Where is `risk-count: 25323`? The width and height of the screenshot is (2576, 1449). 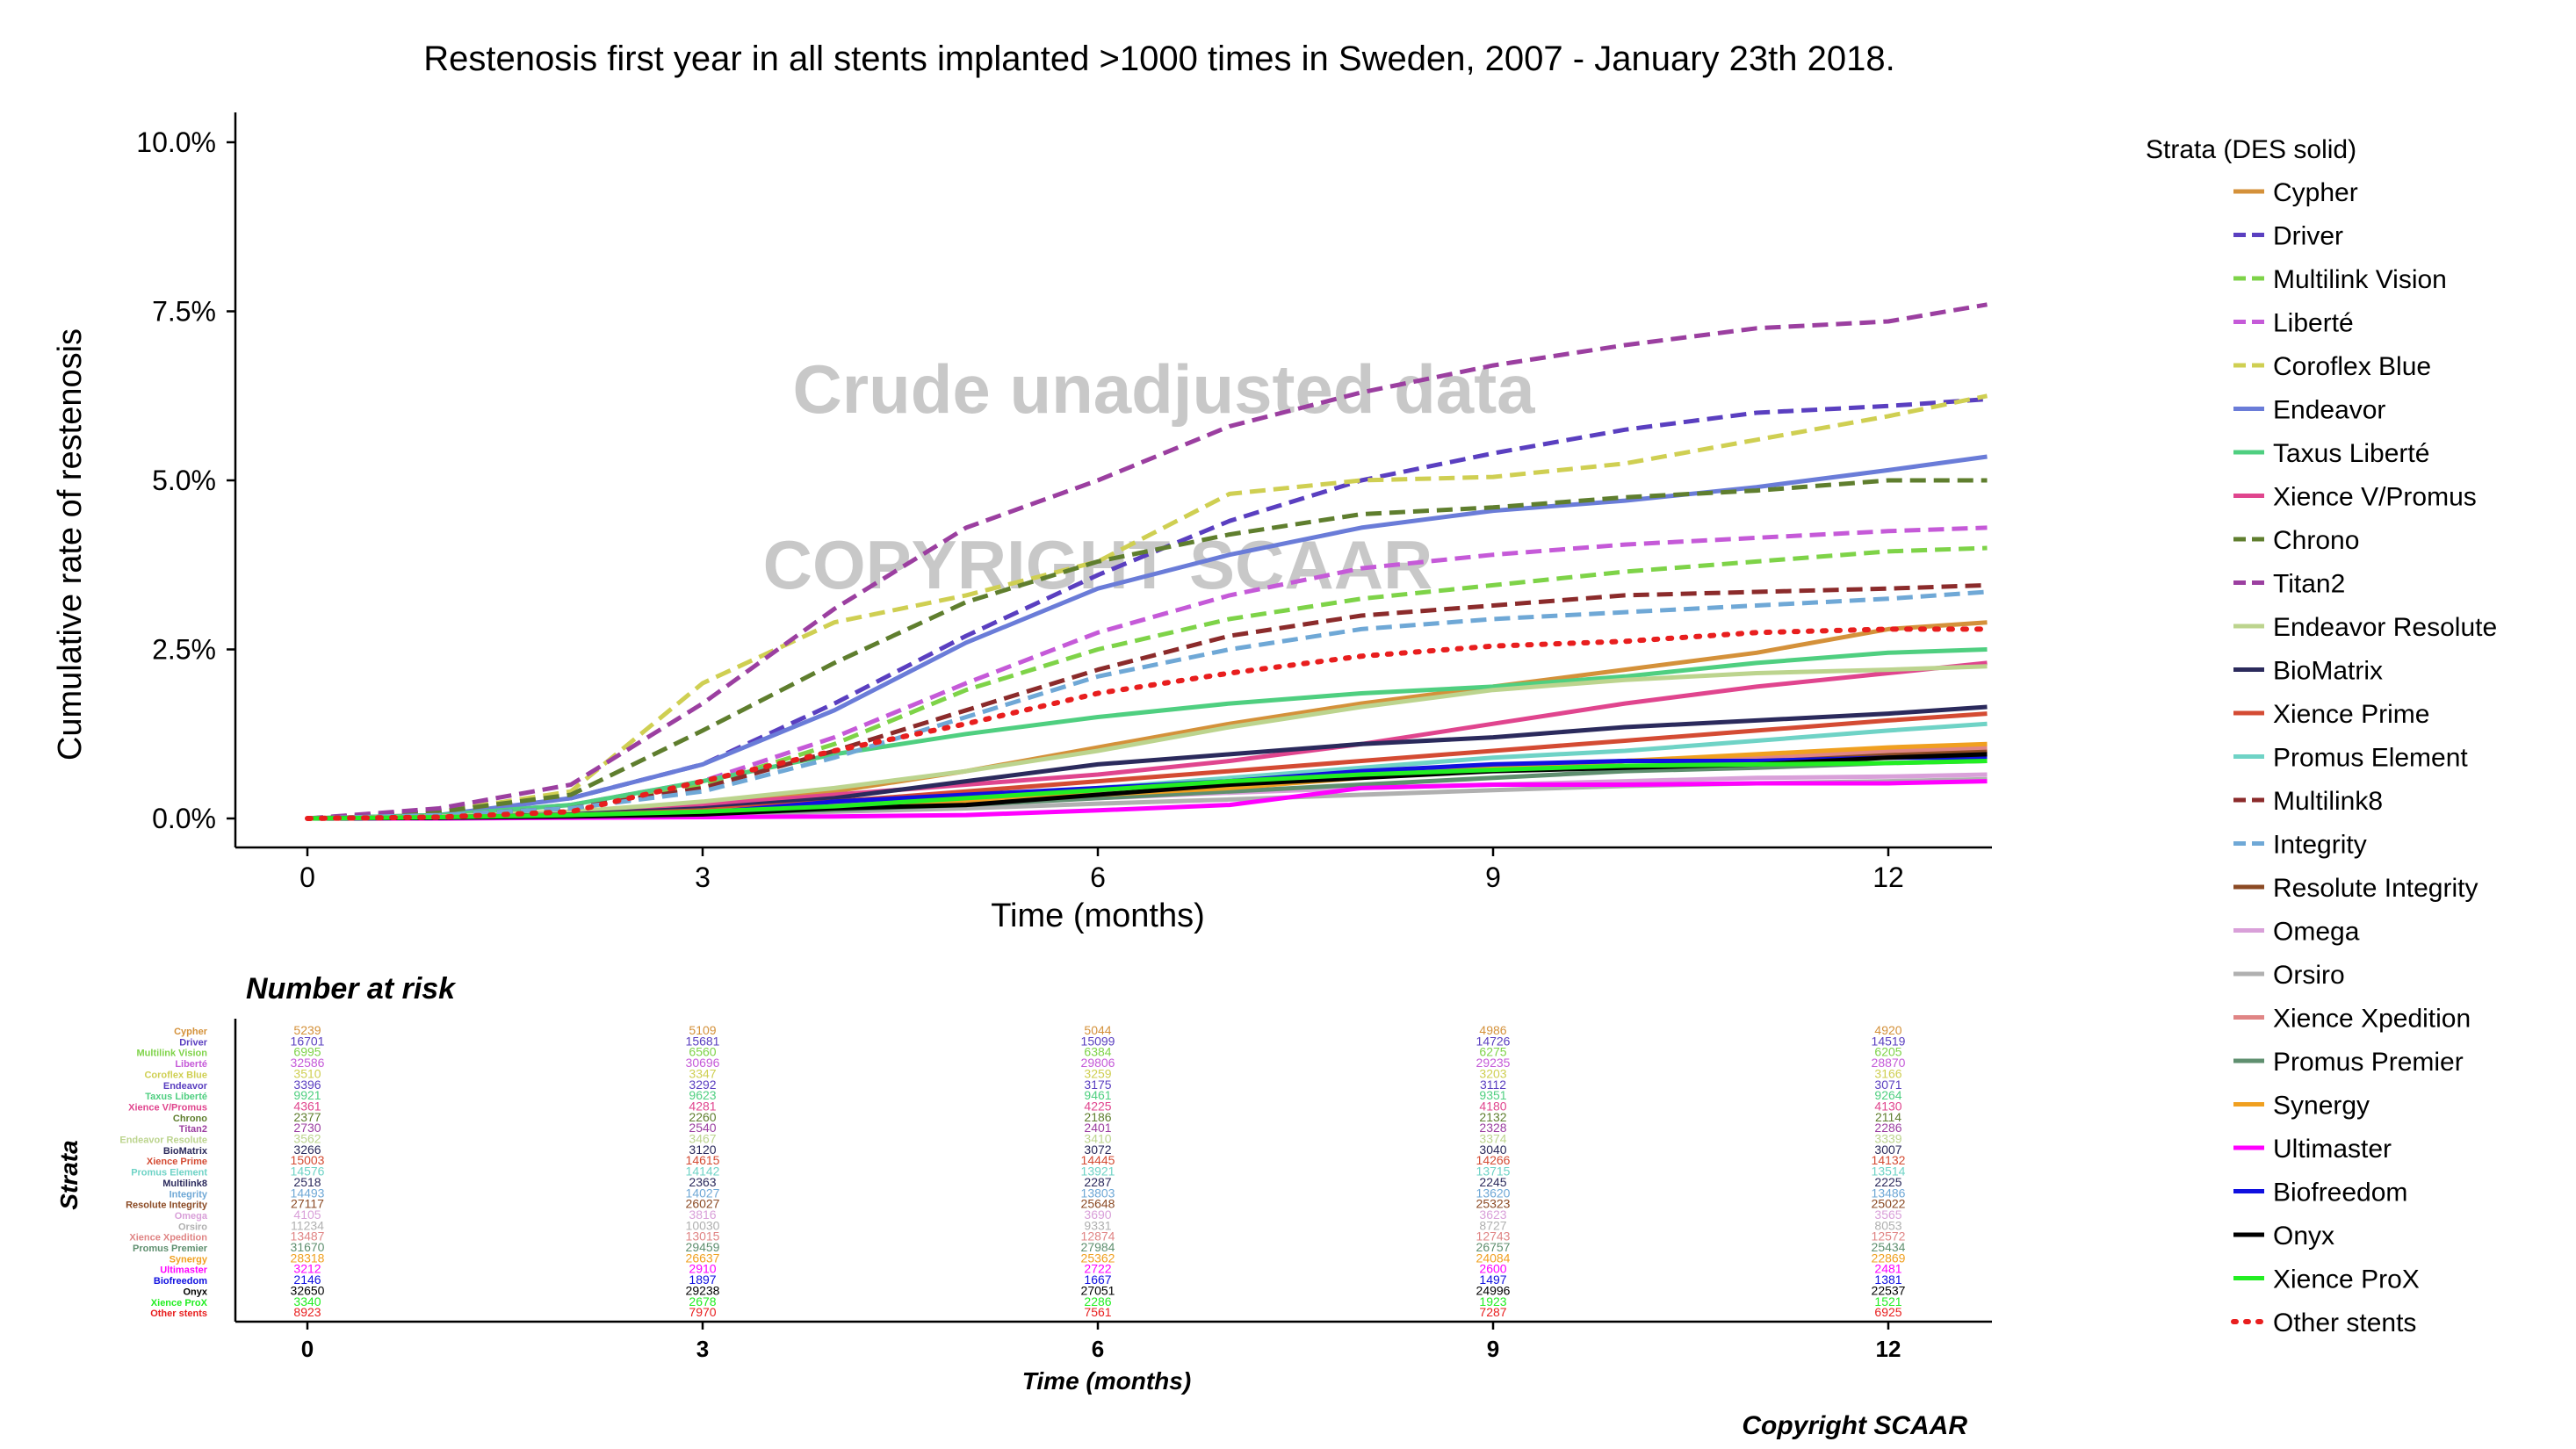
risk-count: 25323 is located at coordinates (1493, 1204).